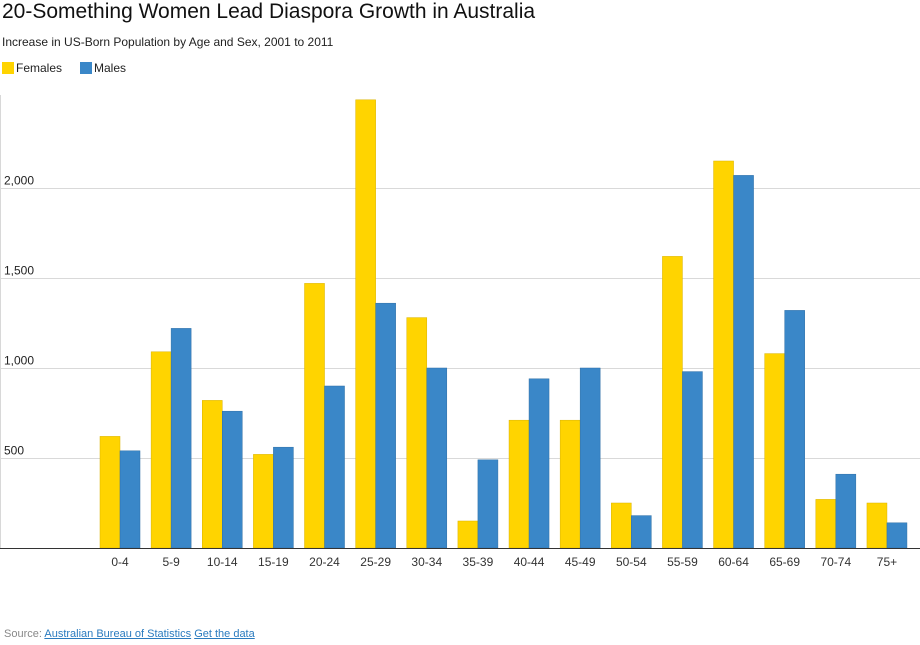 The width and height of the screenshot is (920, 645). What do you see at coordinates (580, 562) in the screenshot?
I see `x-tick-label: 45-49` at bounding box center [580, 562].